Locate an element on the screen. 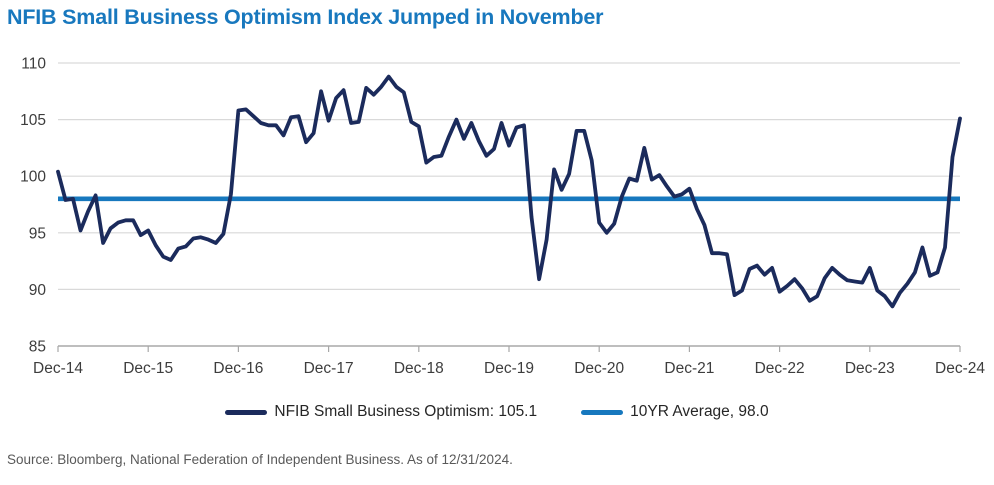 This screenshot has height=485, width=994. nfib-line-swatch-icon is located at coordinates (246, 412).